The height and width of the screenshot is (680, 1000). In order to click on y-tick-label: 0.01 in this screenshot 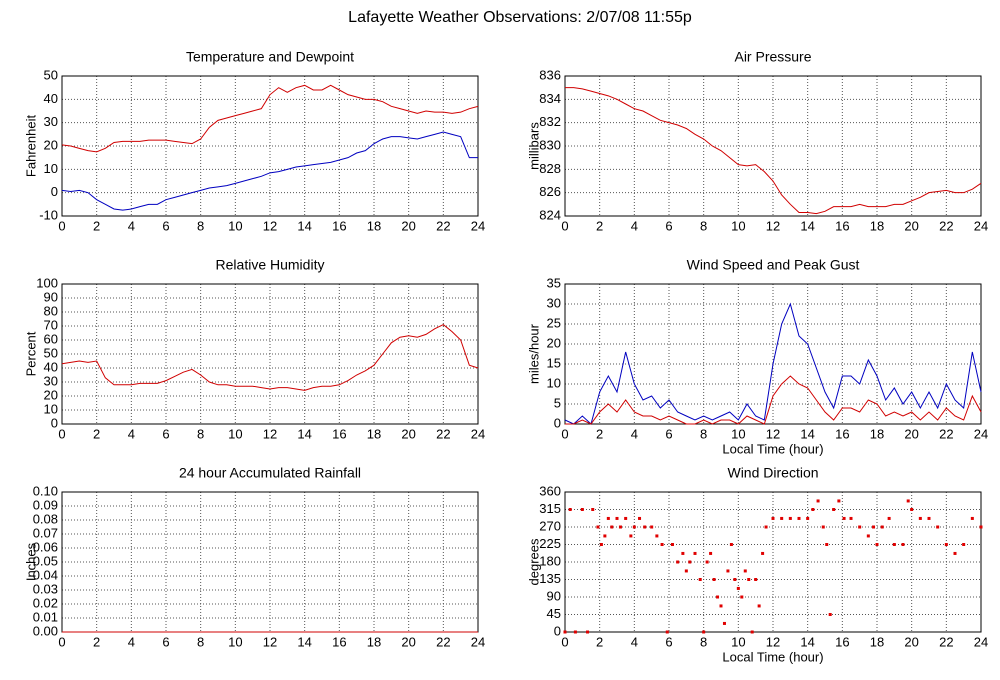, I will do `click(45, 616)`.